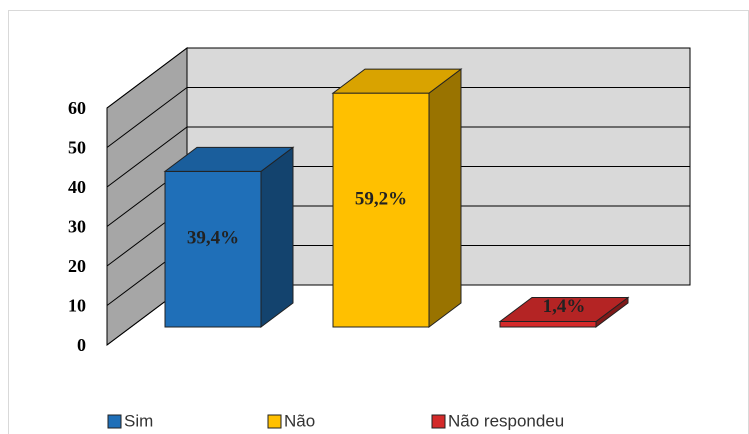  What do you see at coordinates (77, 187) in the screenshot?
I see `y-tick-label: 40` at bounding box center [77, 187].